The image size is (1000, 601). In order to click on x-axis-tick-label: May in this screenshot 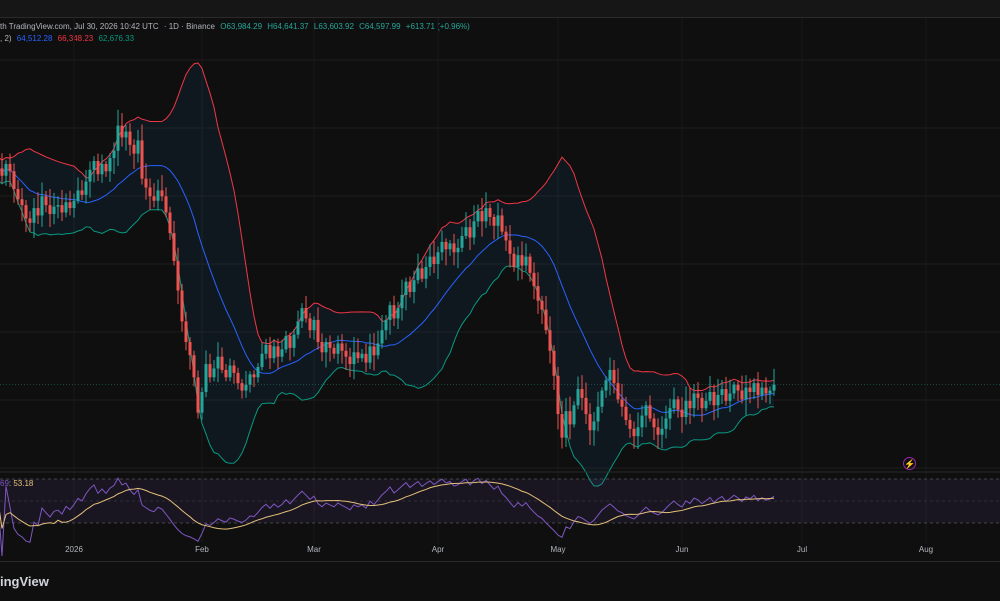, I will do `click(557, 549)`.